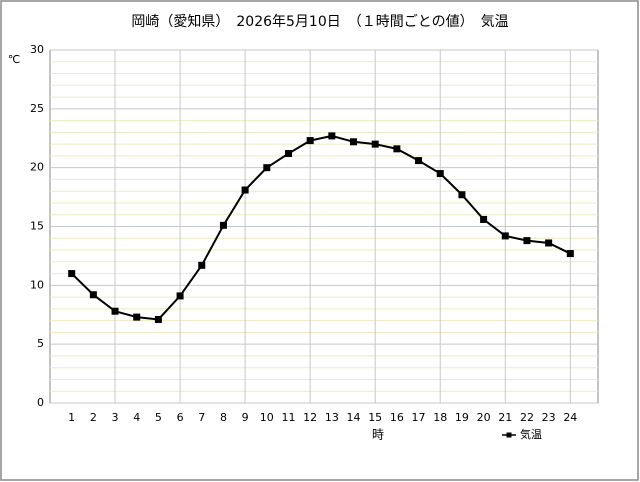 This screenshot has width=640, height=482. Describe the element at coordinates (332, 417) in the screenshot. I see `x-tick-label: 13` at that location.